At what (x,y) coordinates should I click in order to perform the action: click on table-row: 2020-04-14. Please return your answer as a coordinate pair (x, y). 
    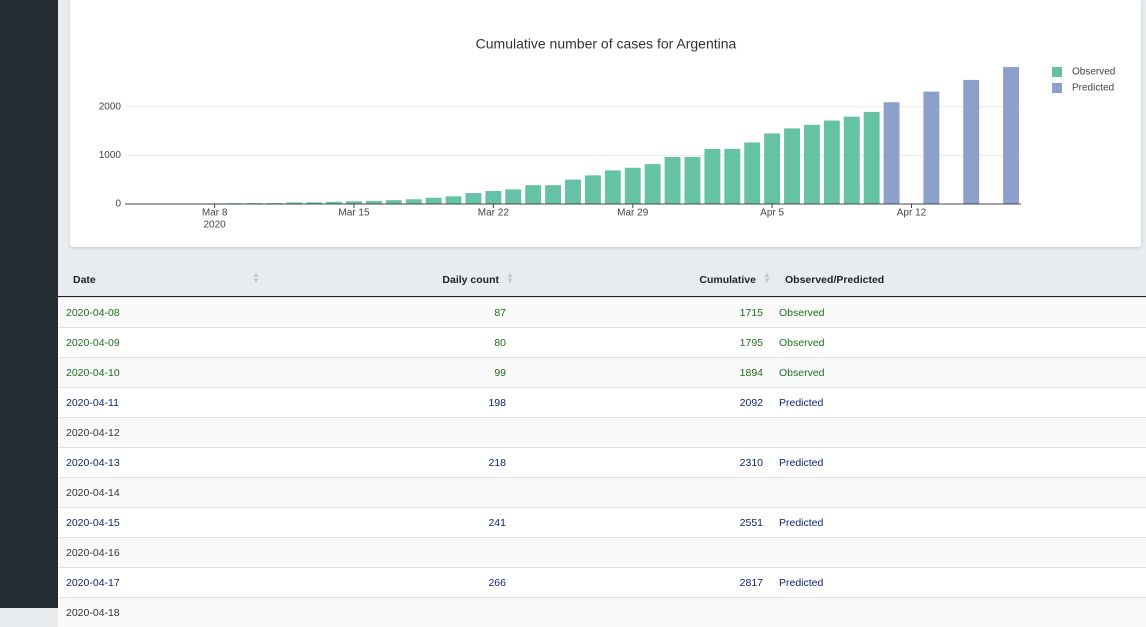
    Looking at the image, I should click on (602, 492).